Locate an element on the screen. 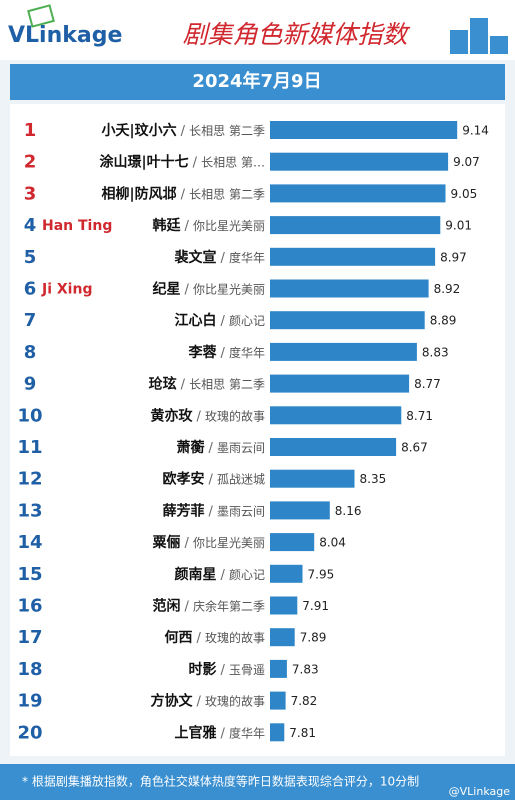 The height and width of the screenshot is (804, 515). row-label: 欧孝安 / 孤战迷城 is located at coordinates (213, 479).